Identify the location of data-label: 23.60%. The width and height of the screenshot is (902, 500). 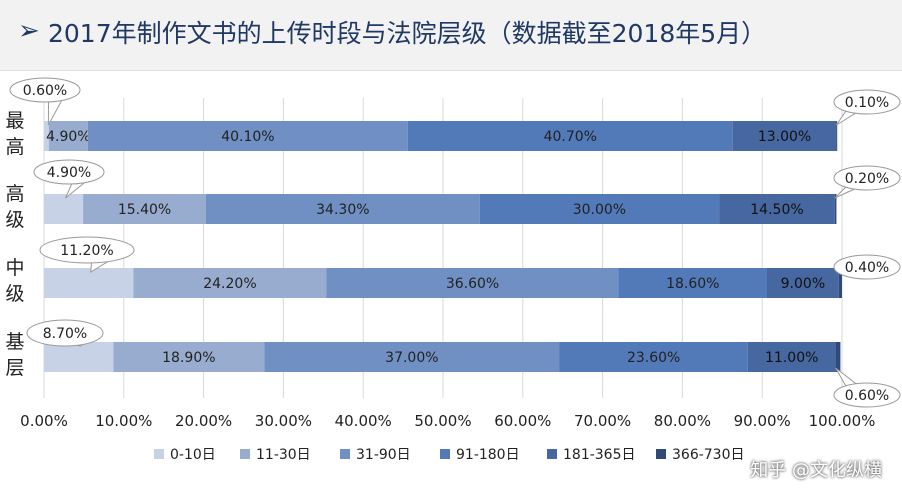
(653, 358).